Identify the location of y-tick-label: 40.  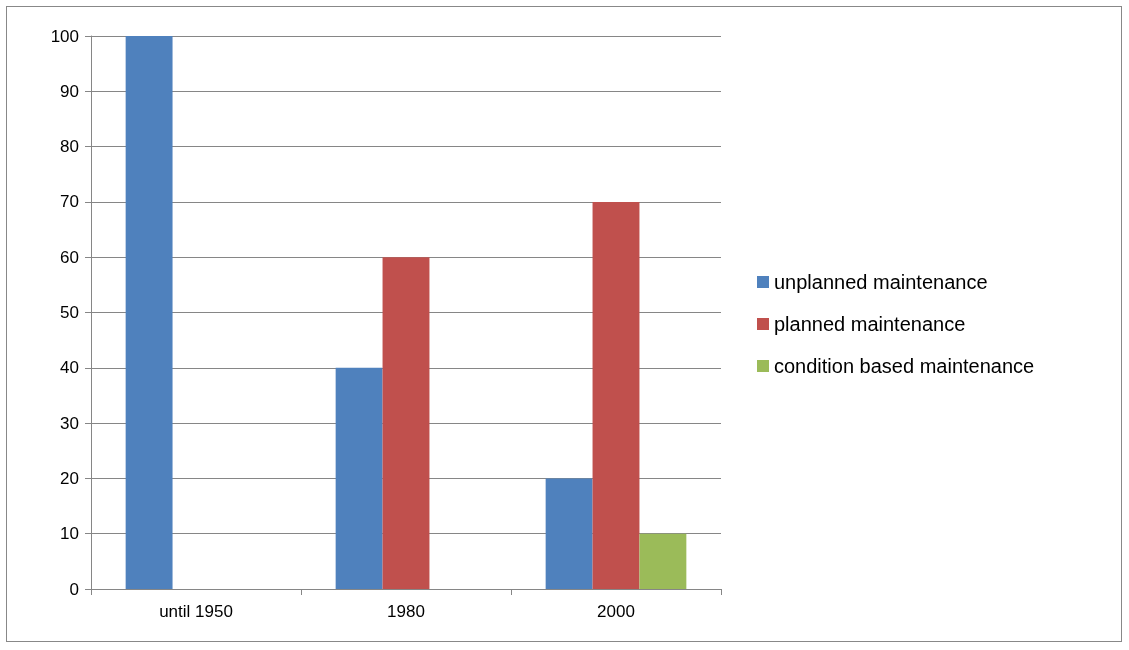
(69, 368).